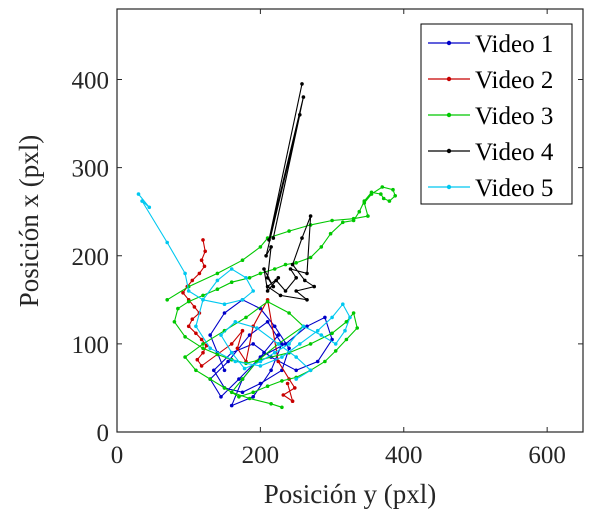  What do you see at coordinates (29, 221) in the screenshot?
I see `y-axis-label: Posición x (pxl)` at bounding box center [29, 221].